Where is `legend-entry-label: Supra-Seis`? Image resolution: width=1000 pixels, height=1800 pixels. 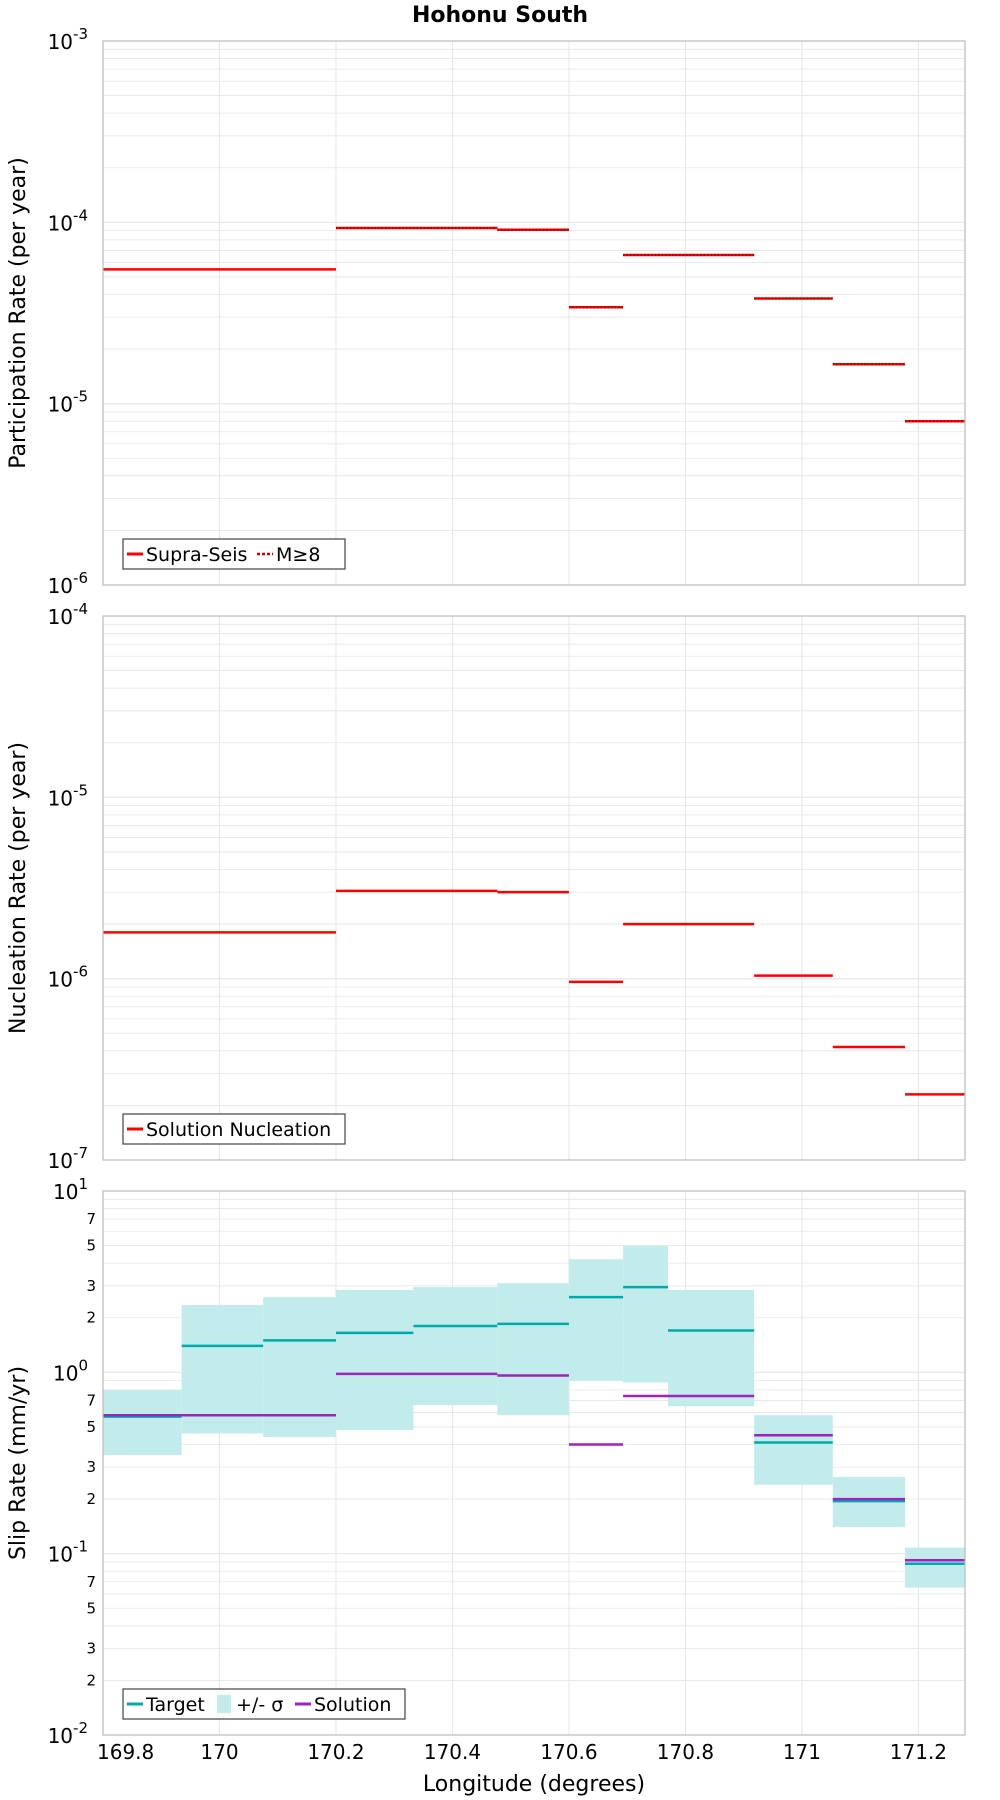 legend-entry-label: Supra-Seis is located at coordinates (196, 555).